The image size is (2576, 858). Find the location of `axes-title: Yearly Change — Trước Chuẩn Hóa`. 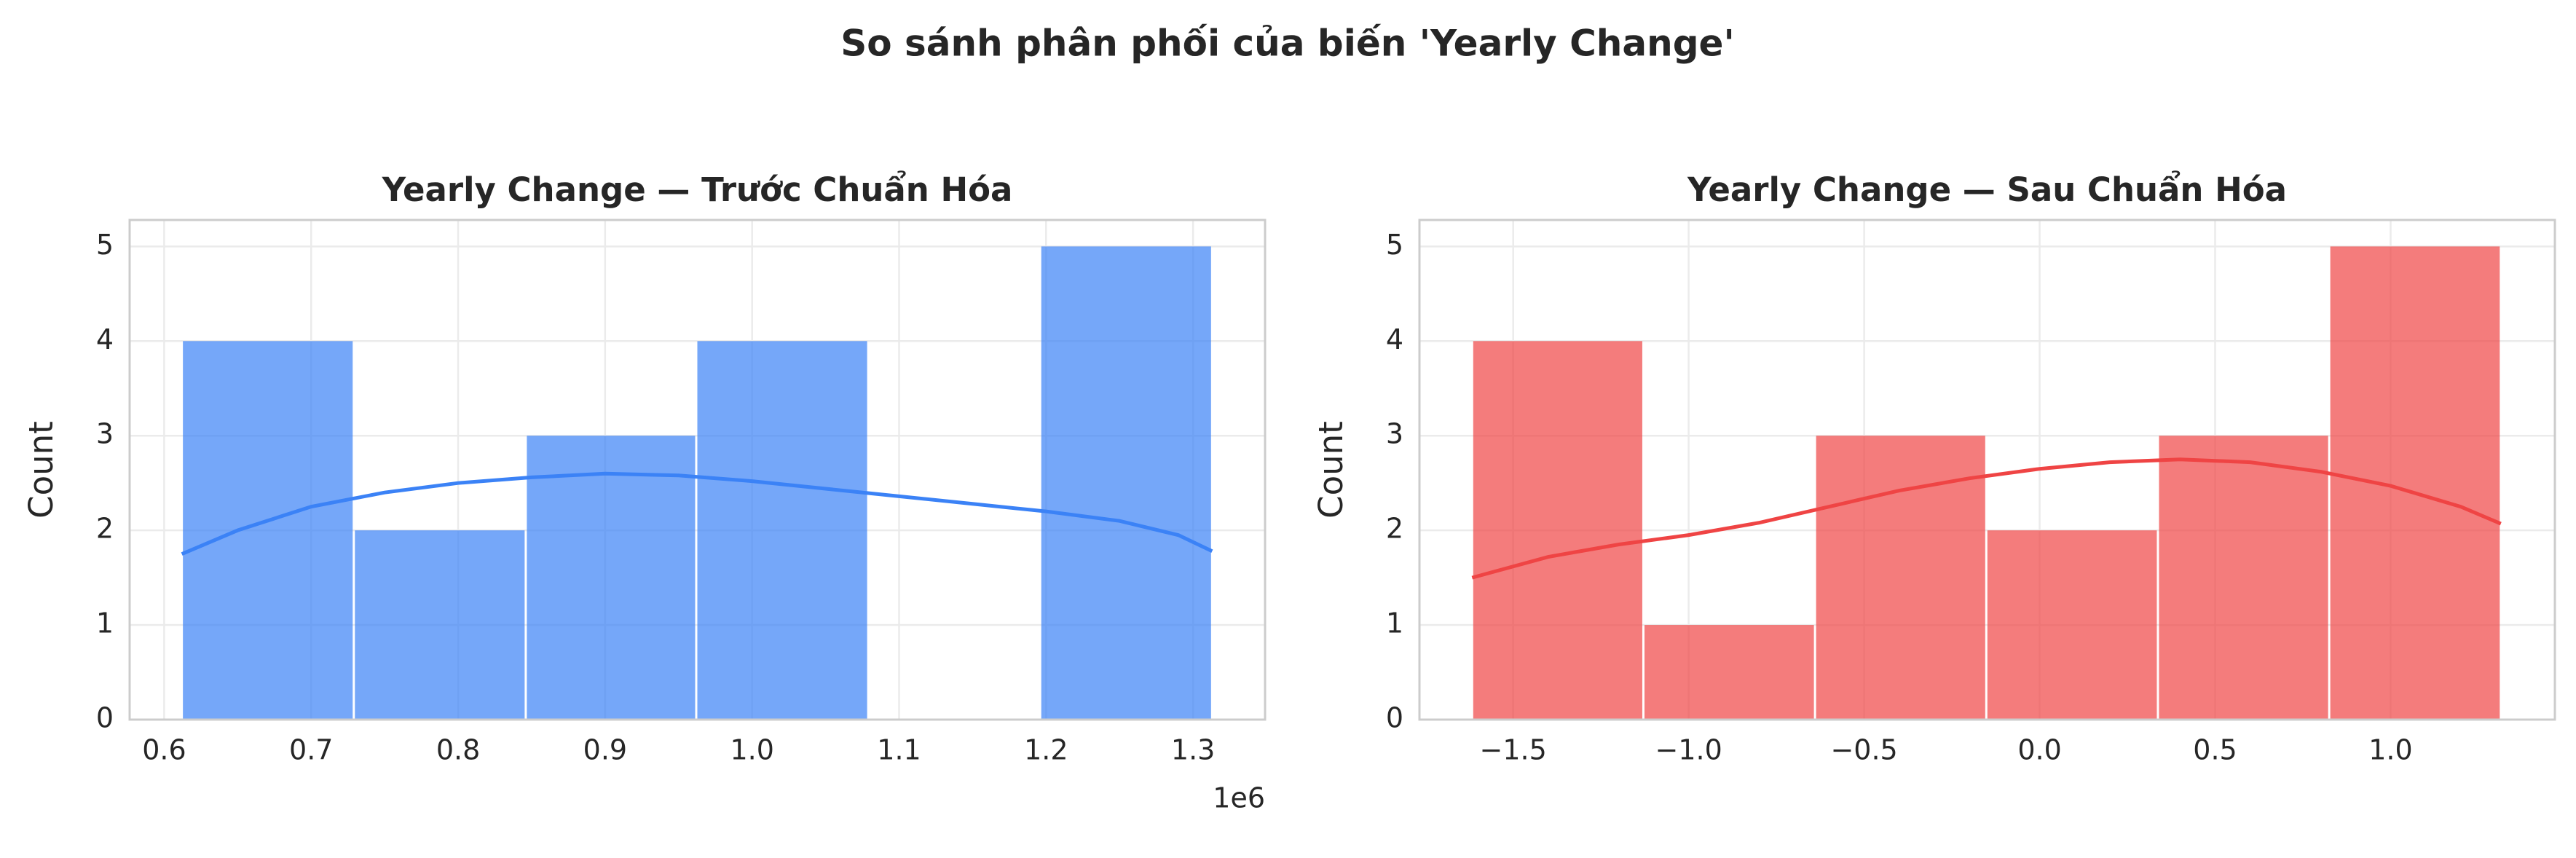

axes-title: Yearly Change — Trước Chuẩn Hóa is located at coordinates (697, 190).